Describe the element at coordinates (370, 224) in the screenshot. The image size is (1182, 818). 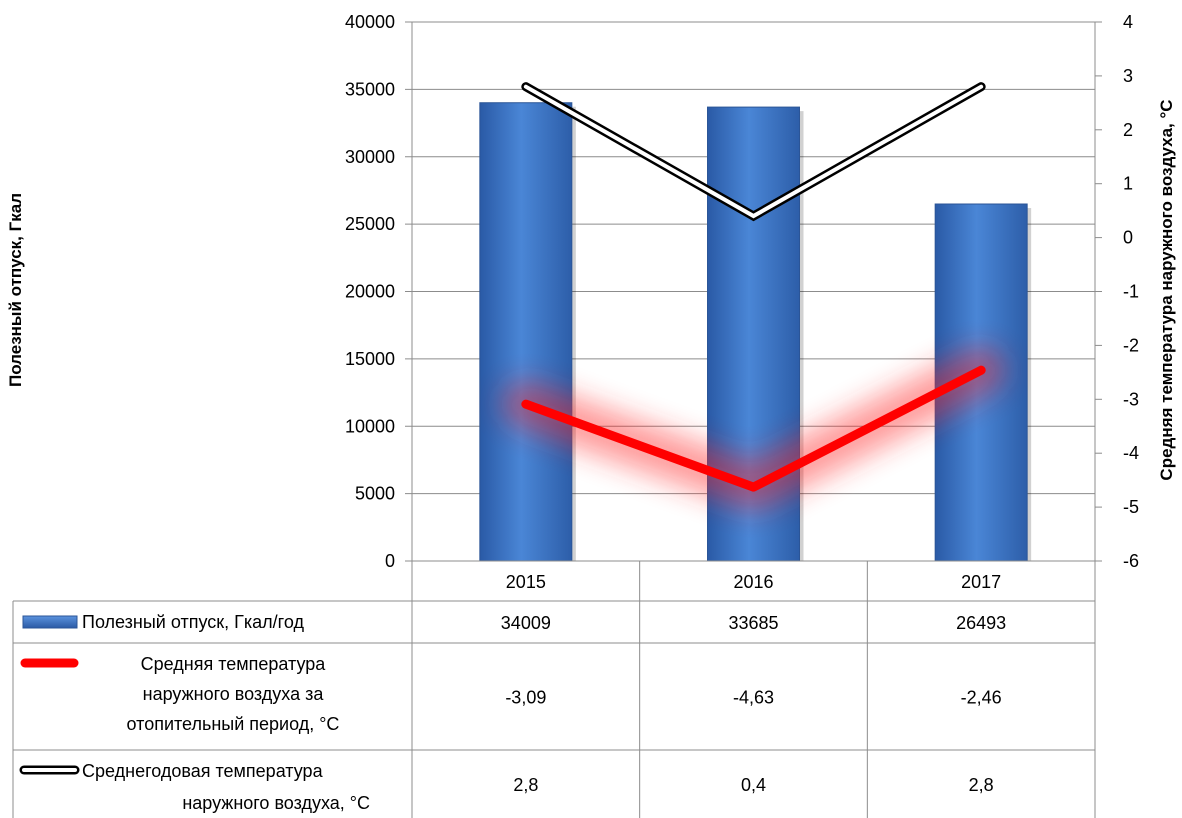
I see `y-left-tick-label: 25000` at that location.